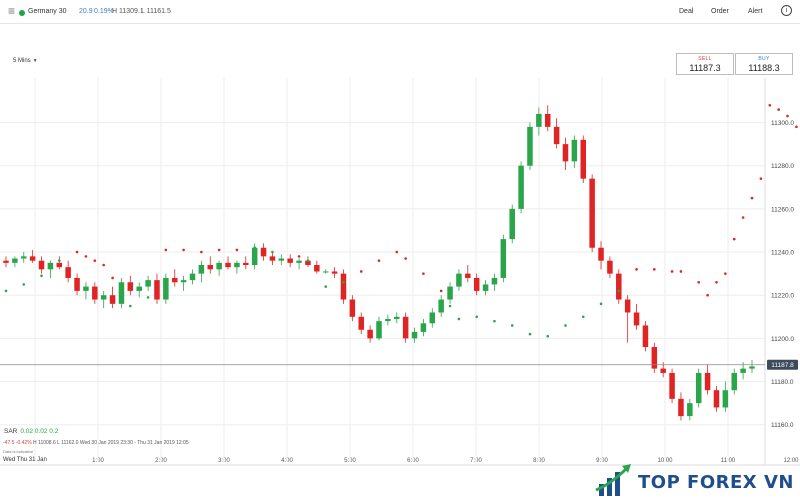  What do you see at coordinates (22, 61) in the screenshot?
I see `timeframe-label: 5 Mins` at bounding box center [22, 61].